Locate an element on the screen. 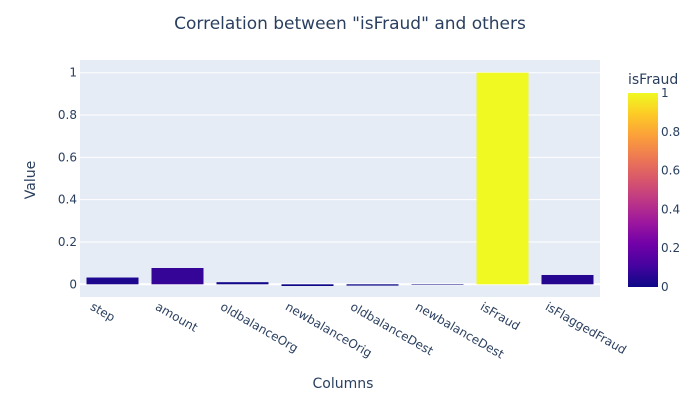  colorbar-ticks: 0 0.2 0.4 0.6 0.8 1 is located at coordinates (670, 190).